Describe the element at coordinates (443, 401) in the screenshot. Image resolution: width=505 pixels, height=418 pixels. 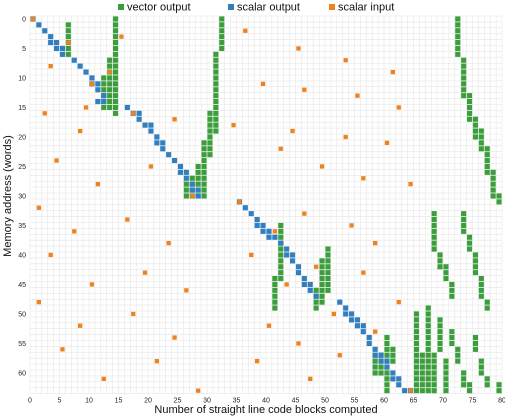
I see `x-tick-label: 70` at that location.